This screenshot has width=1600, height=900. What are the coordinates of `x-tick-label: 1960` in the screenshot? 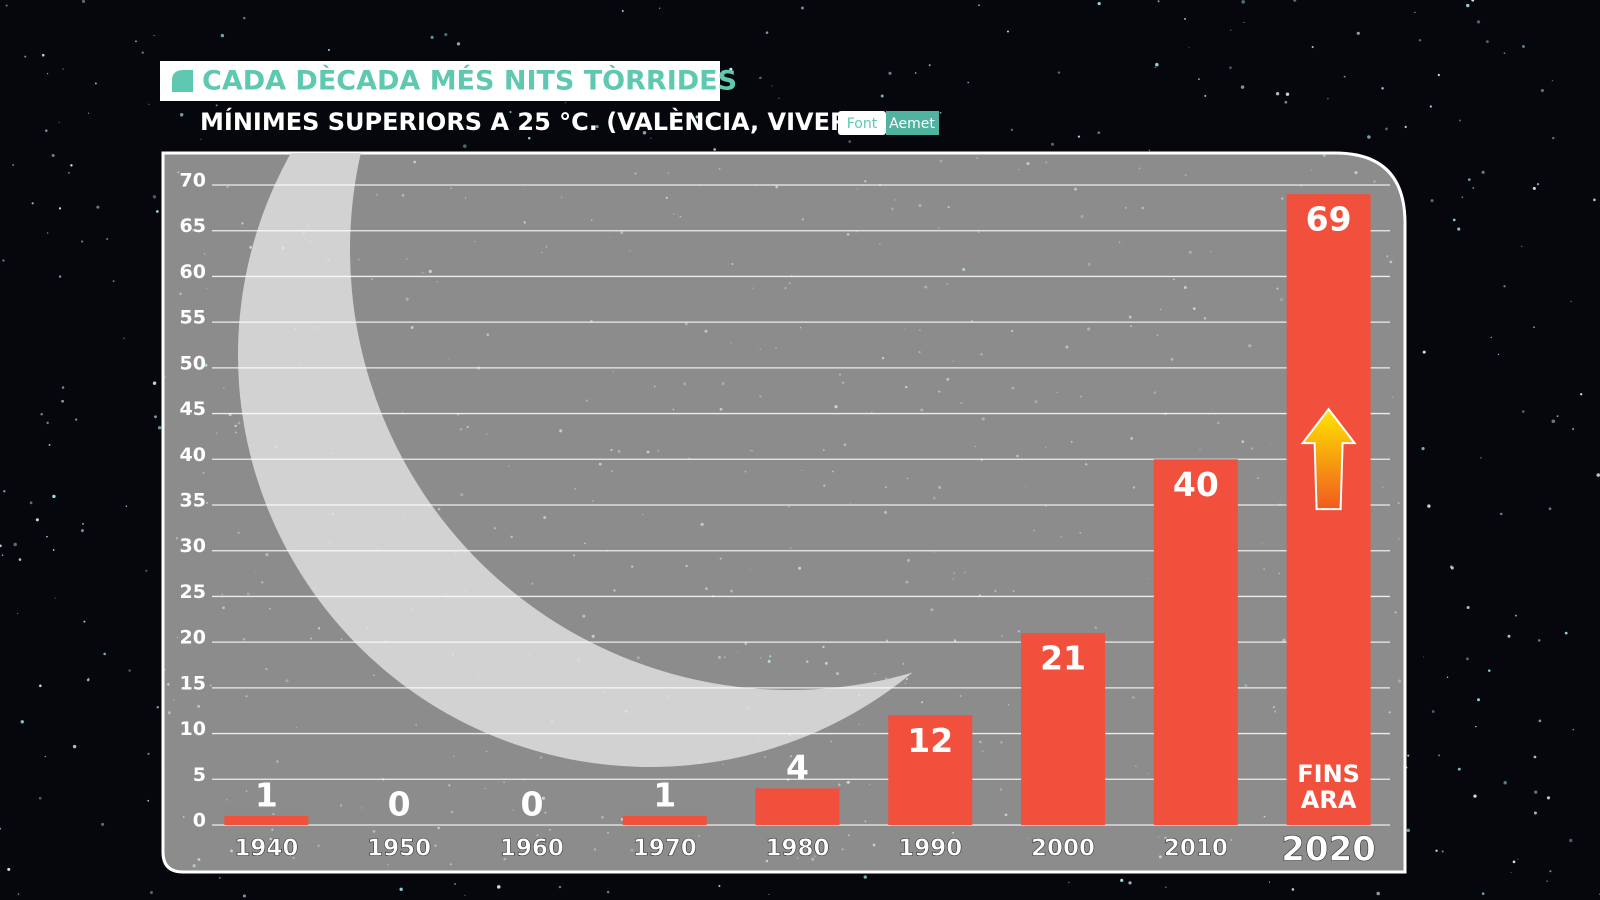 It's located at (532, 849).